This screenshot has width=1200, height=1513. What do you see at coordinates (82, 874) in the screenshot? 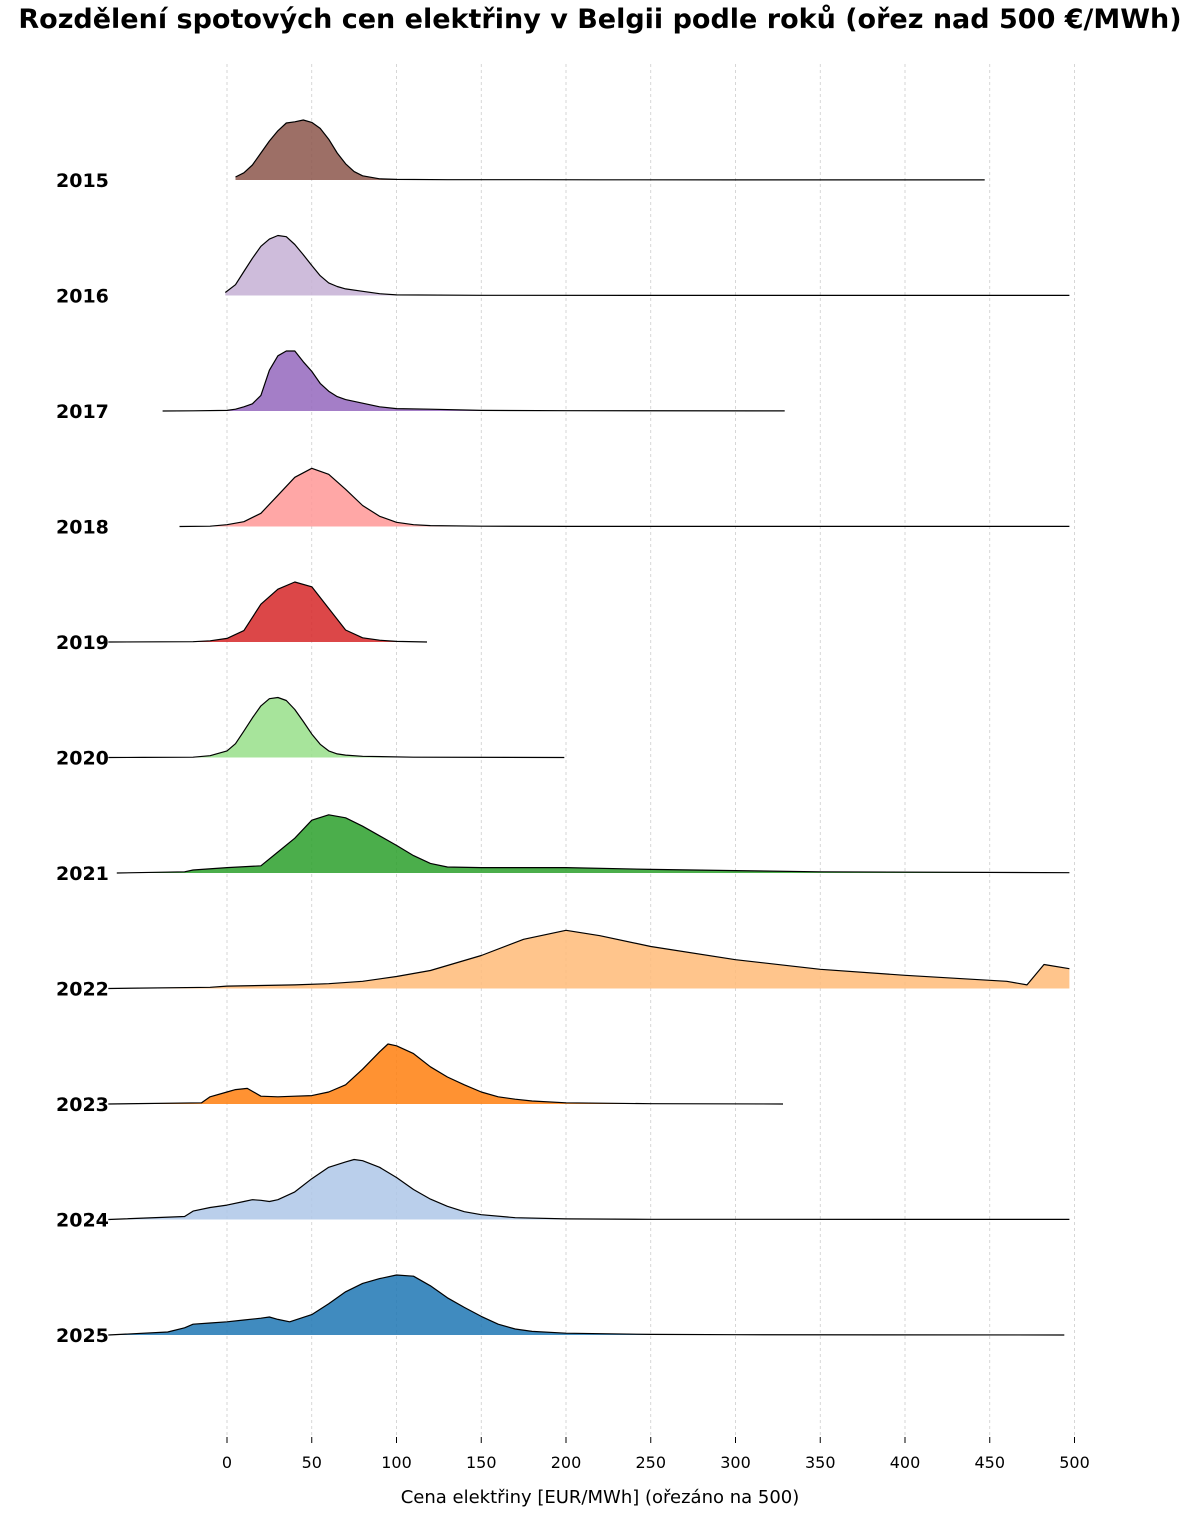
I see `year-label: 2021` at bounding box center [82, 874].